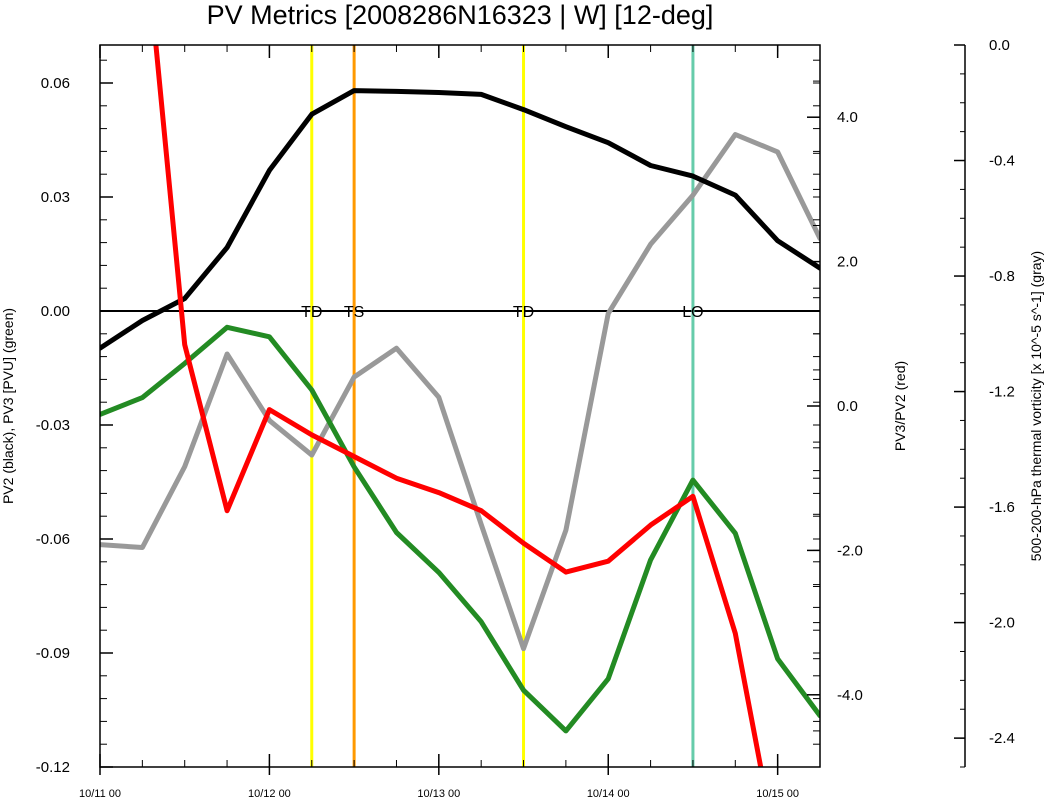  What do you see at coordinates (53, 539) in the screenshot?
I see `left-tick-label: -0.06` at bounding box center [53, 539].